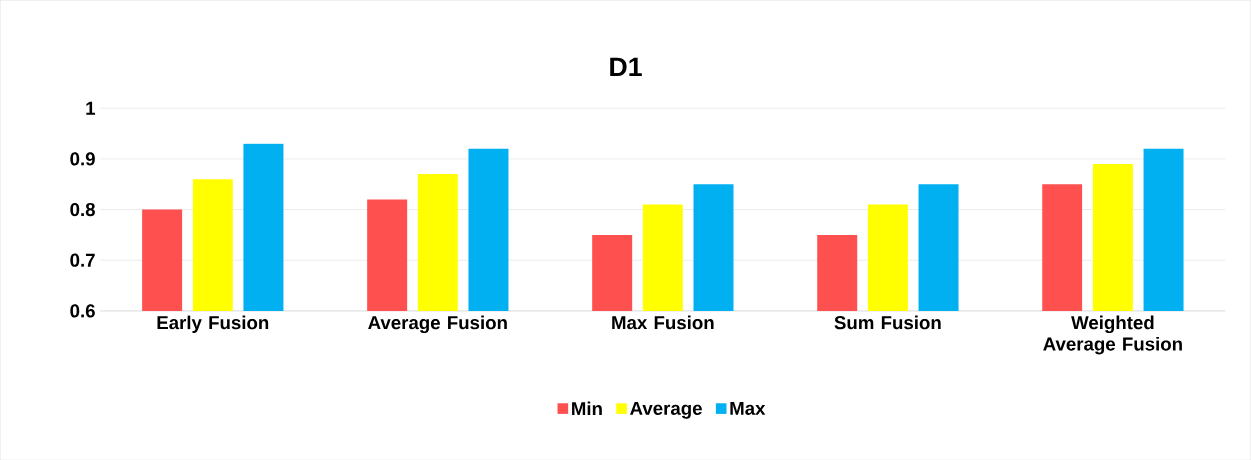  What do you see at coordinates (748, 408) in the screenshot?
I see `legend-label: Max` at bounding box center [748, 408].